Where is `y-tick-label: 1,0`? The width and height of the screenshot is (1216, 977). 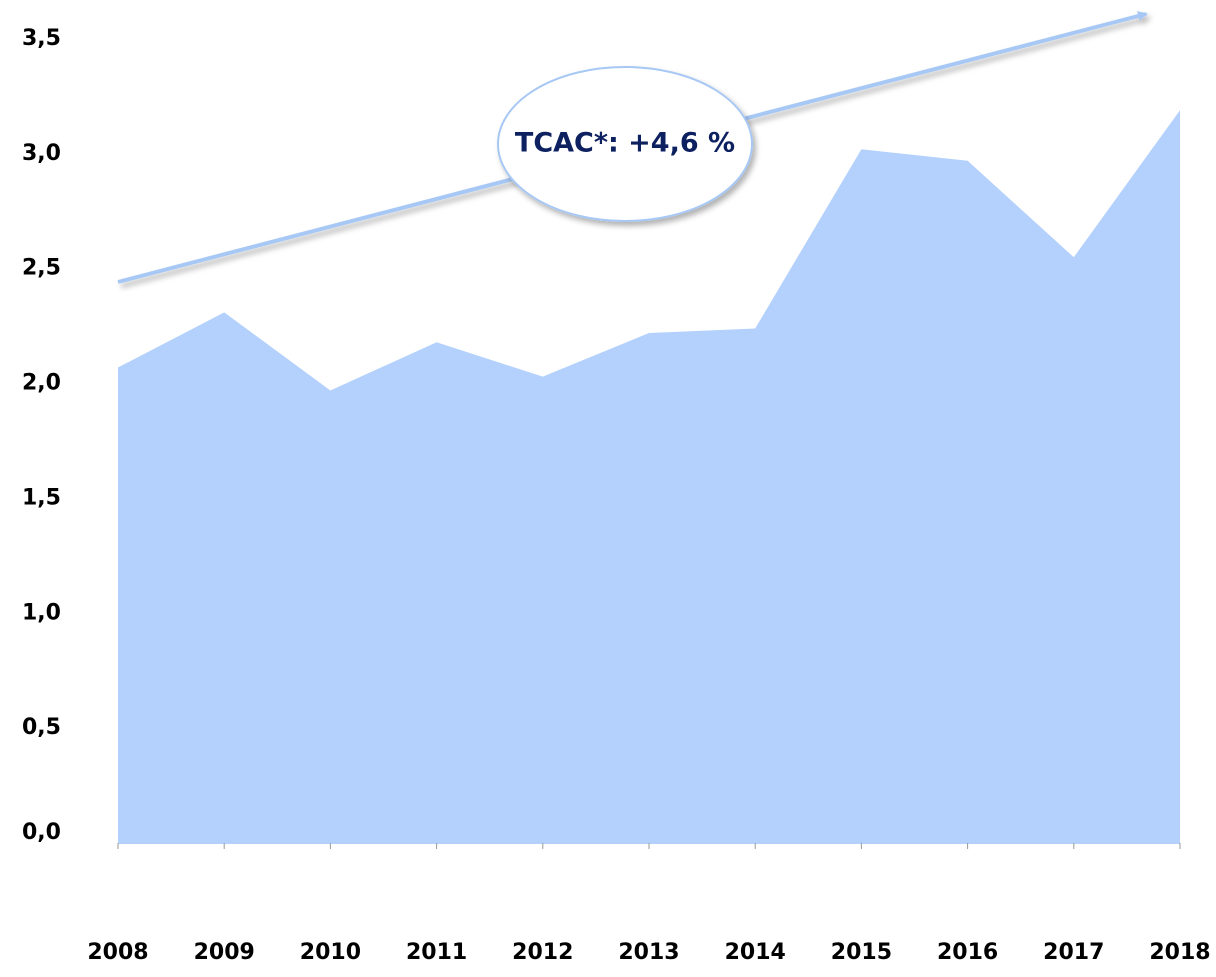 y-tick-label: 1,0 is located at coordinates (41, 612).